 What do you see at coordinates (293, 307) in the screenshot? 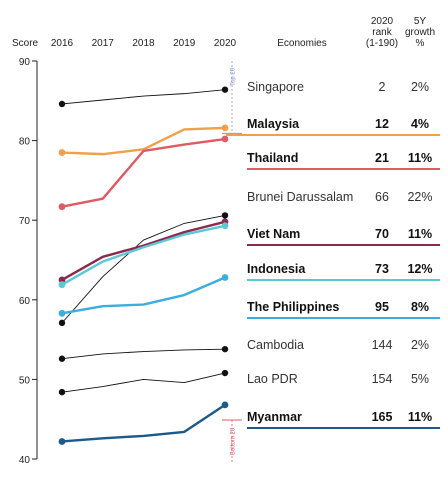
I see `economy-name: The Philippines` at bounding box center [293, 307].